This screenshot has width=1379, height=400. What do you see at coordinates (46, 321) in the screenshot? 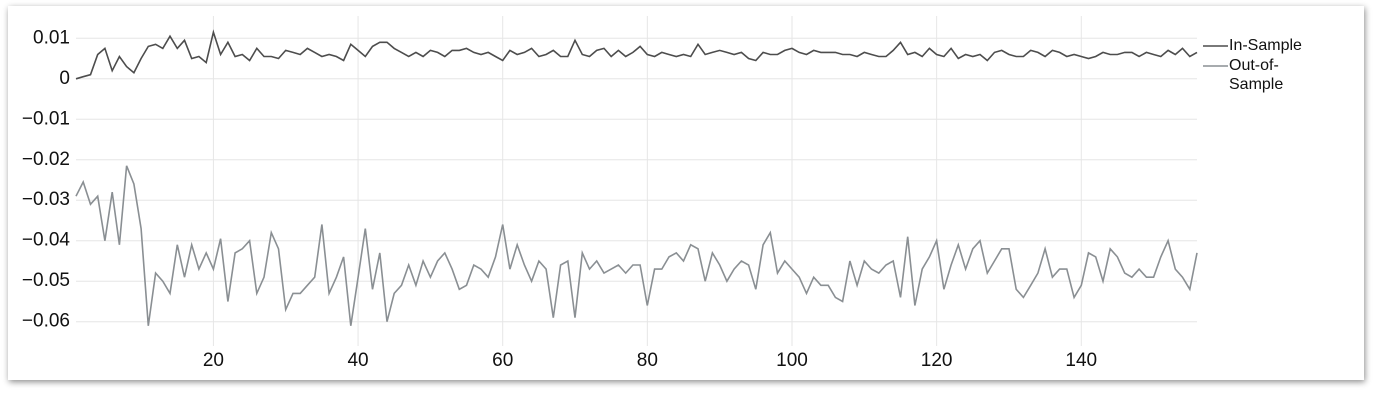
I see `y-tick-label: −0.06` at bounding box center [46, 321].